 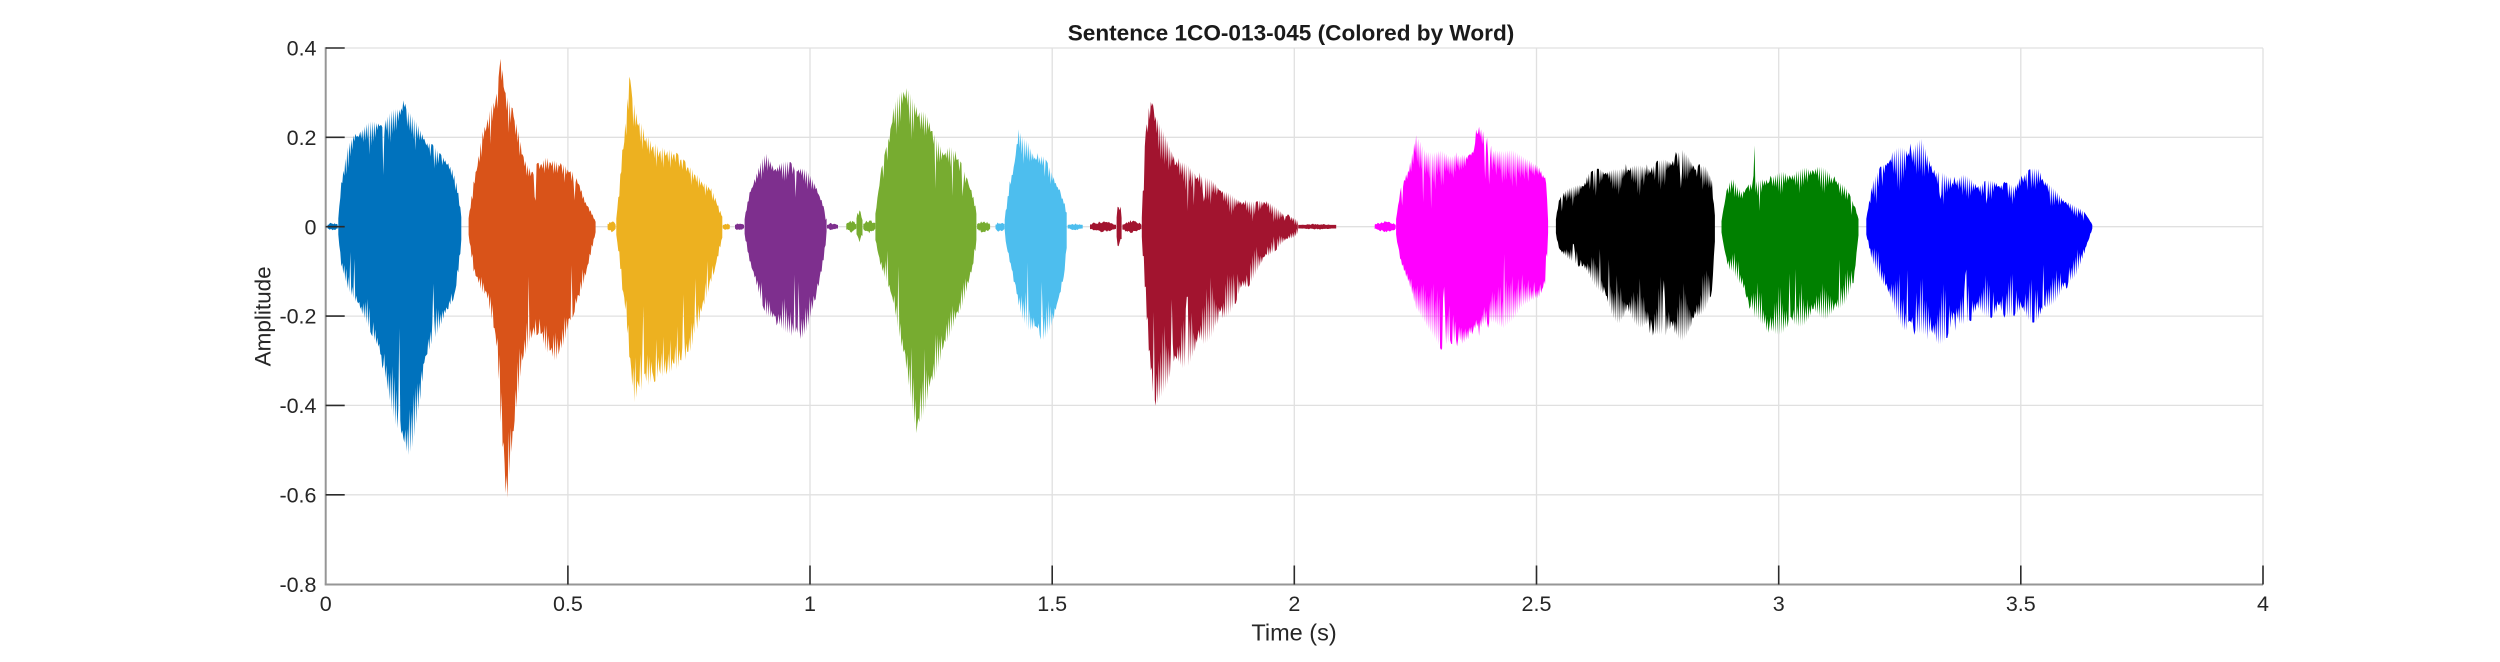 I want to click on svg-text: 2, so click(x=1294, y=604).